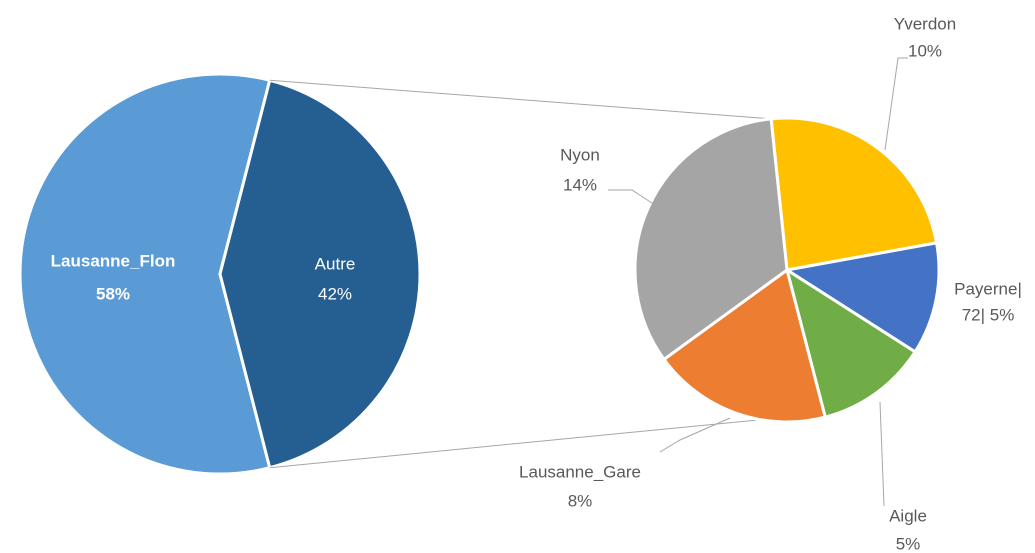  Describe the element at coordinates (335, 293) in the screenshot. I see `slice-value: 42%` at that location.